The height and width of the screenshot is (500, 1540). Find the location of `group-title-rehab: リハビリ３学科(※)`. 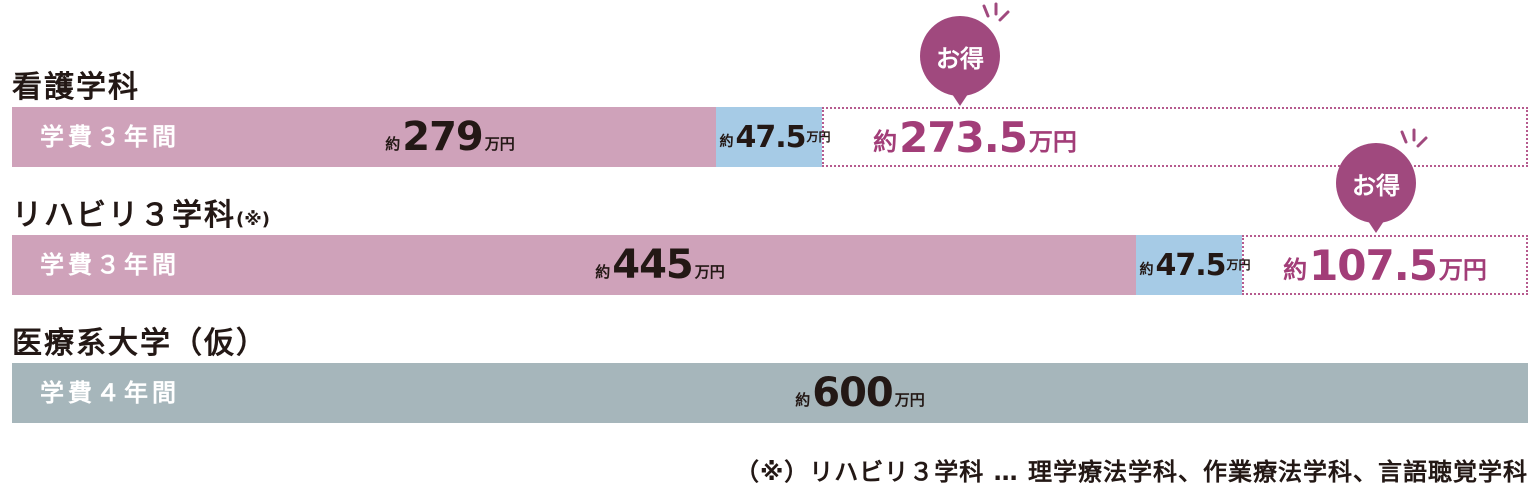

group-title-rehab: リハビリ３学科(※) is located at coordinates (141, 215).